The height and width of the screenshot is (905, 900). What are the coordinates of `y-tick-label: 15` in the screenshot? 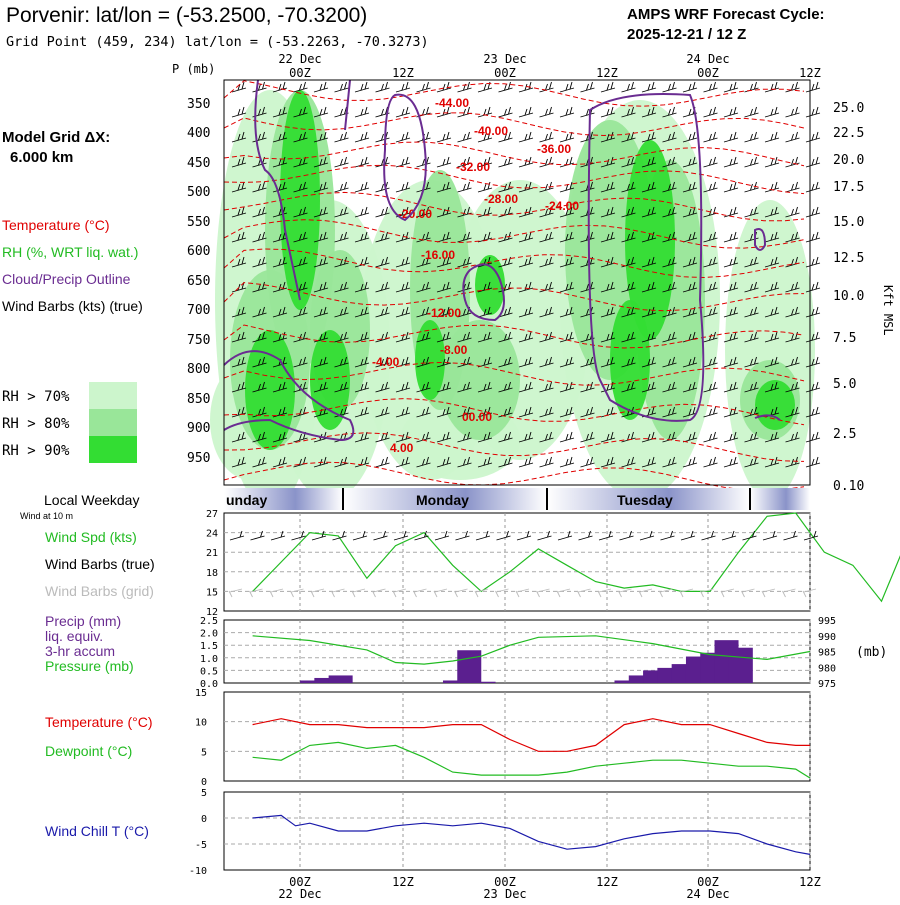 It's located at (201, 693).